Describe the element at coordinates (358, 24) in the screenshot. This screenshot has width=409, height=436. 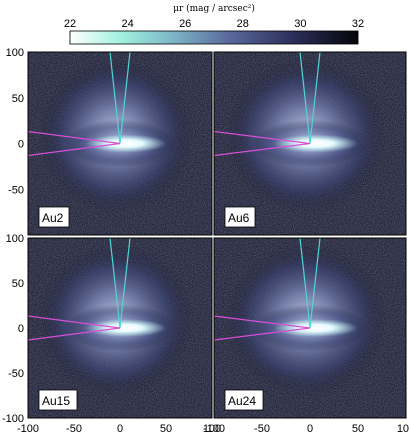
I see `colorbar-tick-label: 32` at that location.